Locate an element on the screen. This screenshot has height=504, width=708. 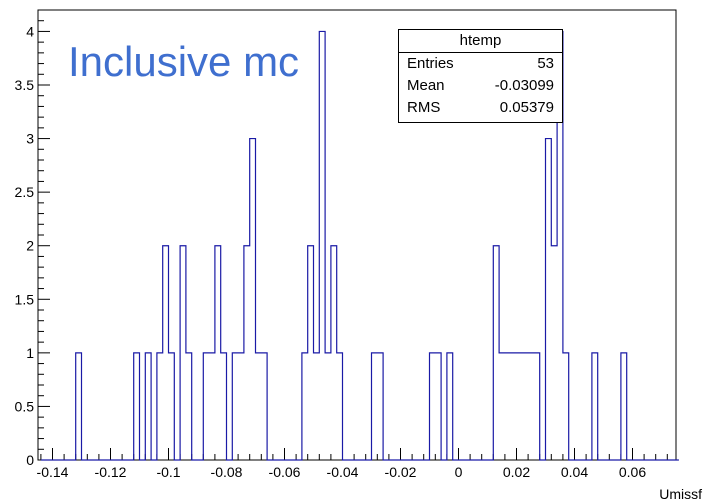
x-tick-label: 0 is located at coordinates (459, 472).